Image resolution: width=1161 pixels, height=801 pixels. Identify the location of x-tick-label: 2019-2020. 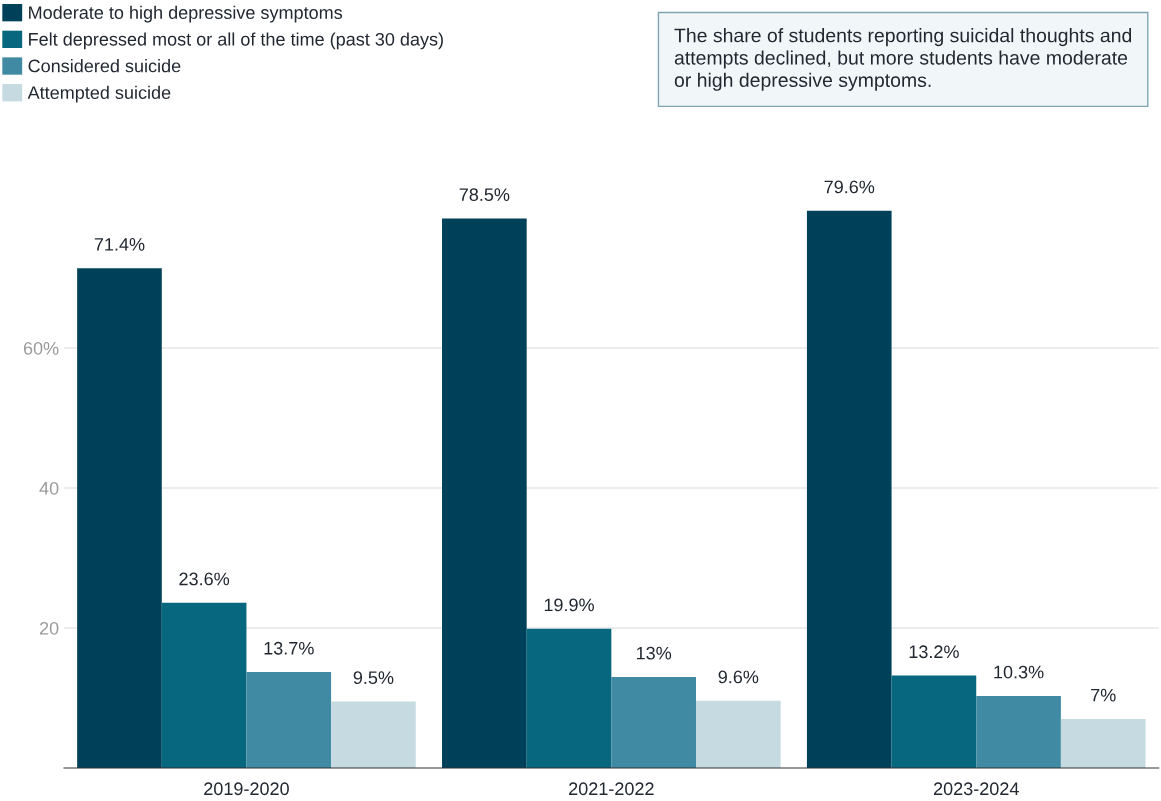
(246, 789).